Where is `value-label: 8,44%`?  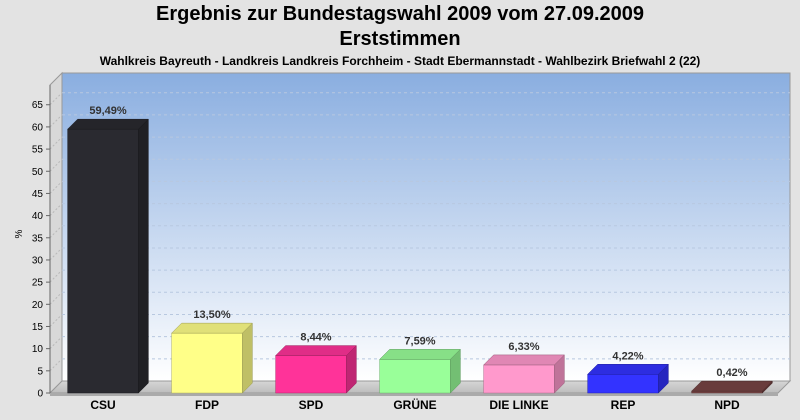 value-label: 8,44% is located at coordinates (315, 338).